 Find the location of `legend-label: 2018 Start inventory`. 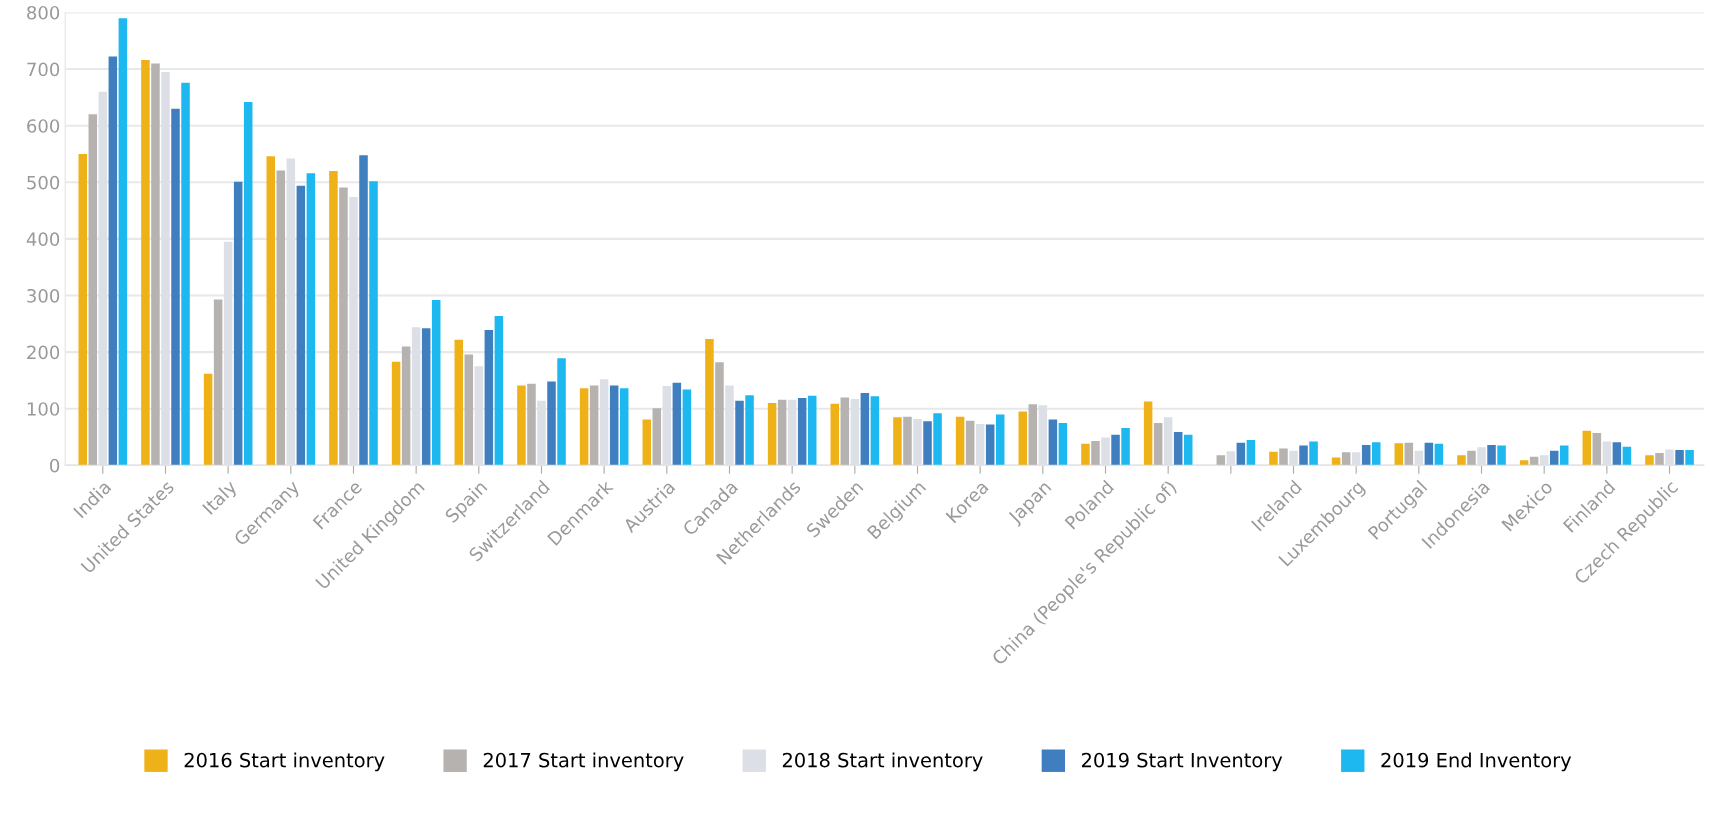

legend-label: 2018 Start inventory is located at coordinates (882, 762).